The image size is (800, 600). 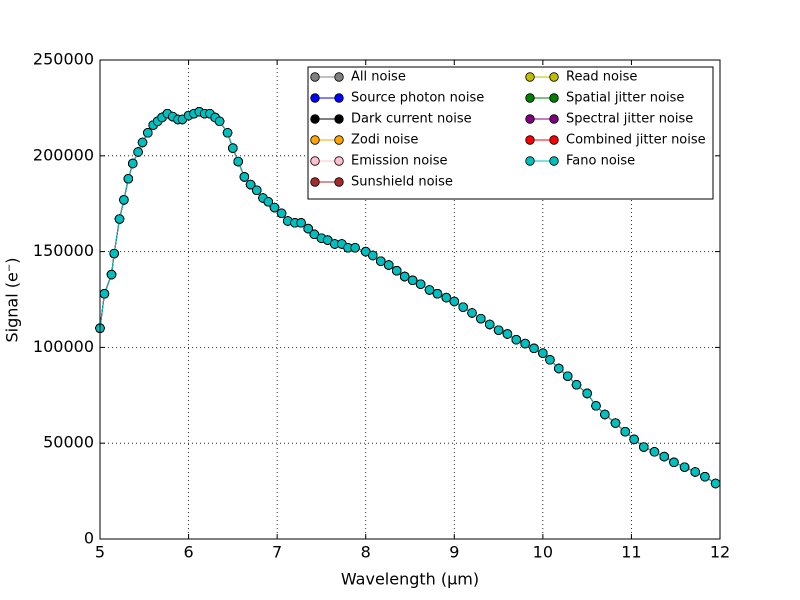 I want to click on y-tick-label: 0, so click(x=89, y=538).